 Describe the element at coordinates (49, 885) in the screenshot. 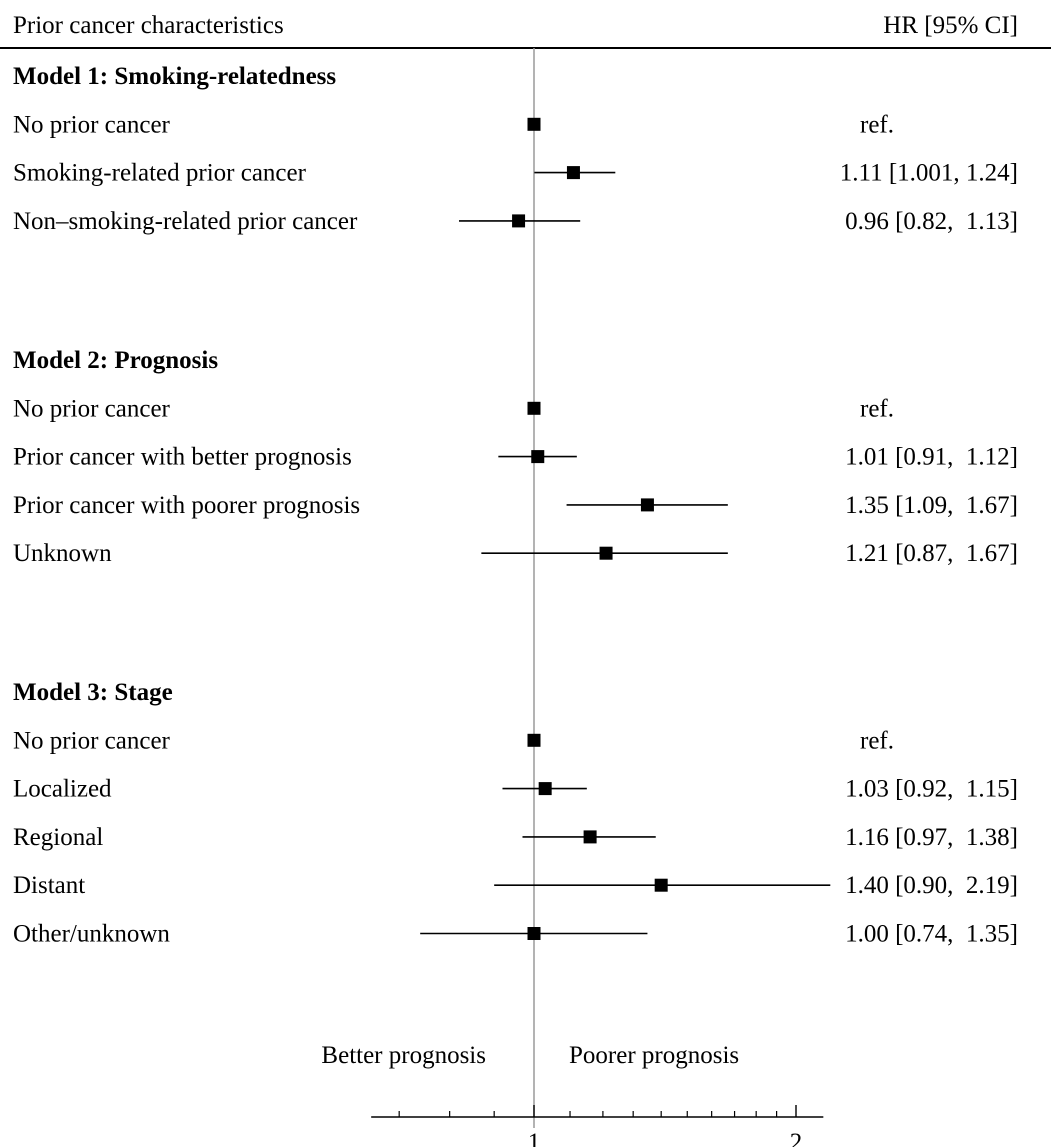

I see `row-label: Distant` at that location.